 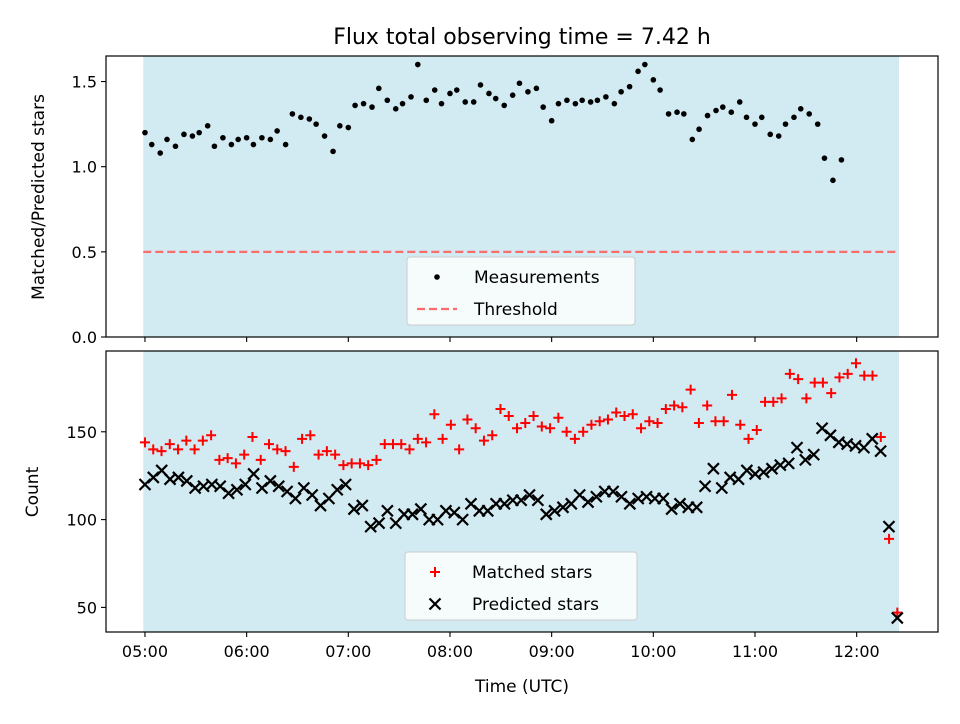 I want to click on legend-box, so click(x=521, y=291).